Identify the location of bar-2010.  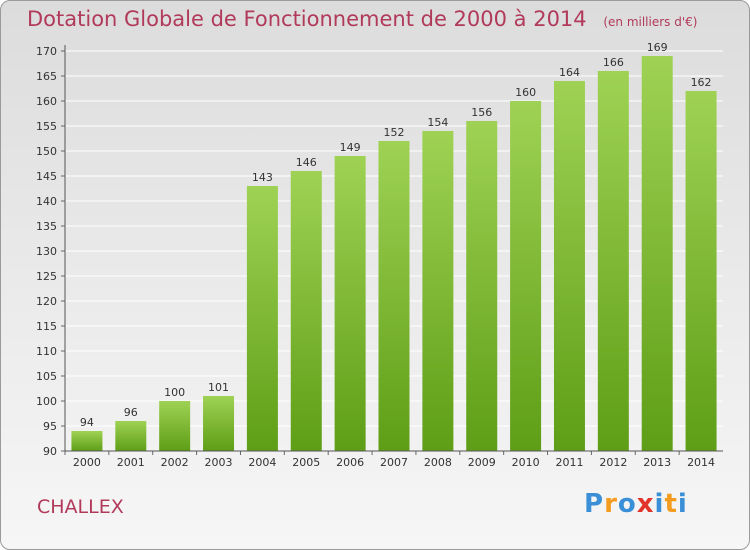
(526, 276).